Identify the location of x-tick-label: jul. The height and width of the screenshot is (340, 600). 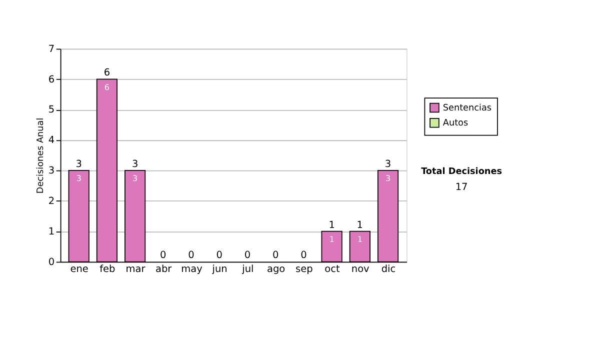
(247, 269).